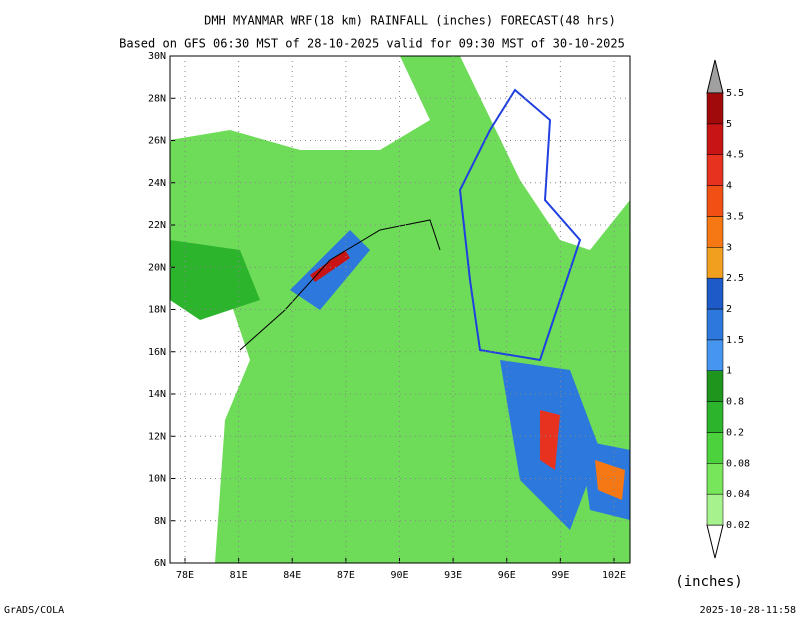 The height and width of the screenshot is (618, 800). Describe the element at coordinates (729, 124) in the screenshot. I see `legend-label: 5` at that location.